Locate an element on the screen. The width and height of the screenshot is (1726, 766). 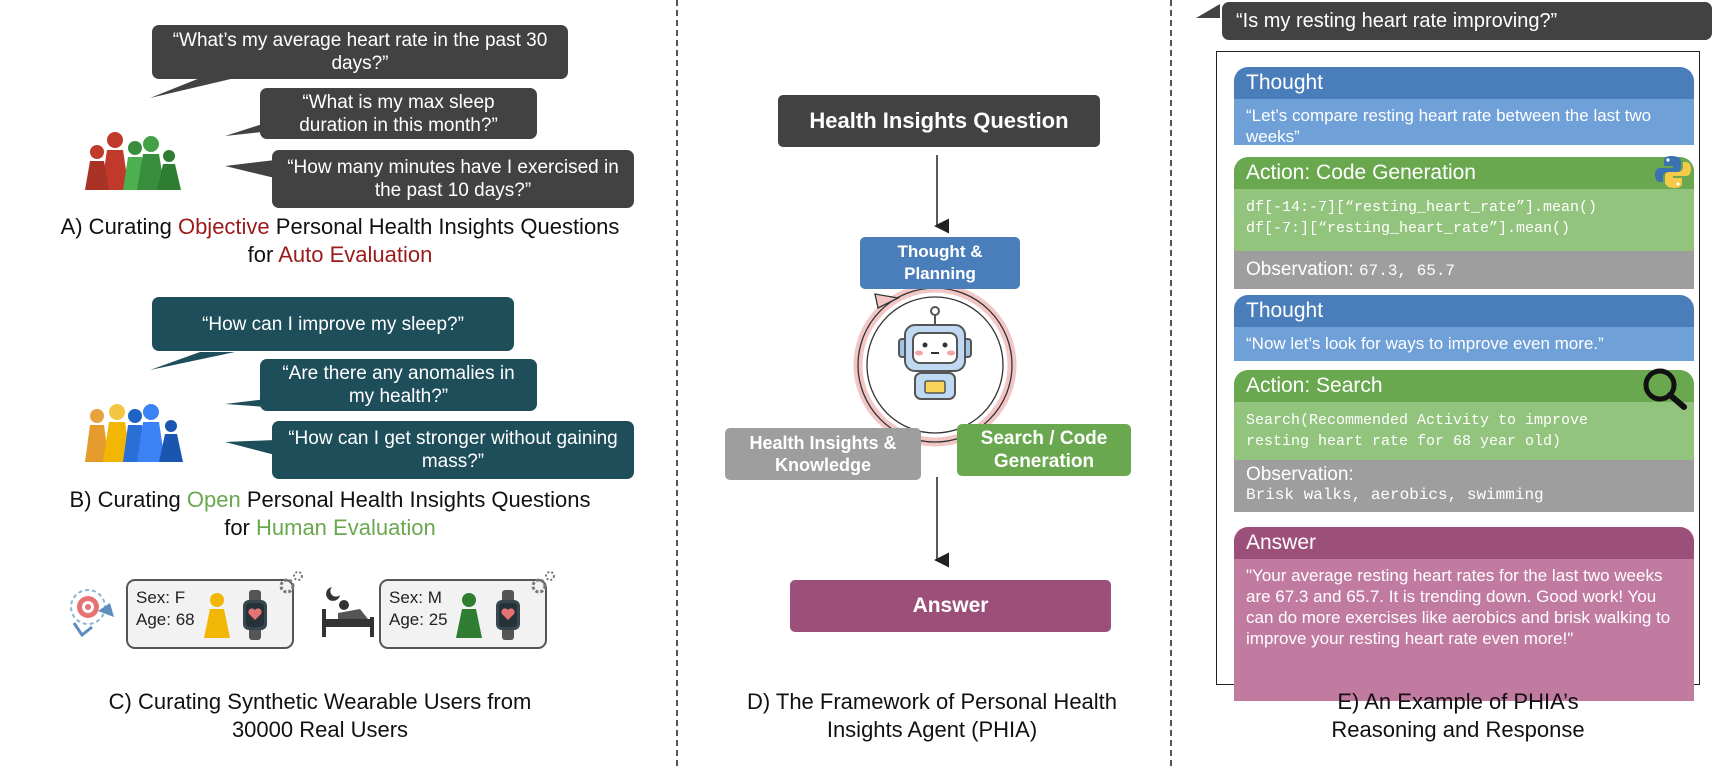
user-question-tail is located at coordinates (1208, 11).